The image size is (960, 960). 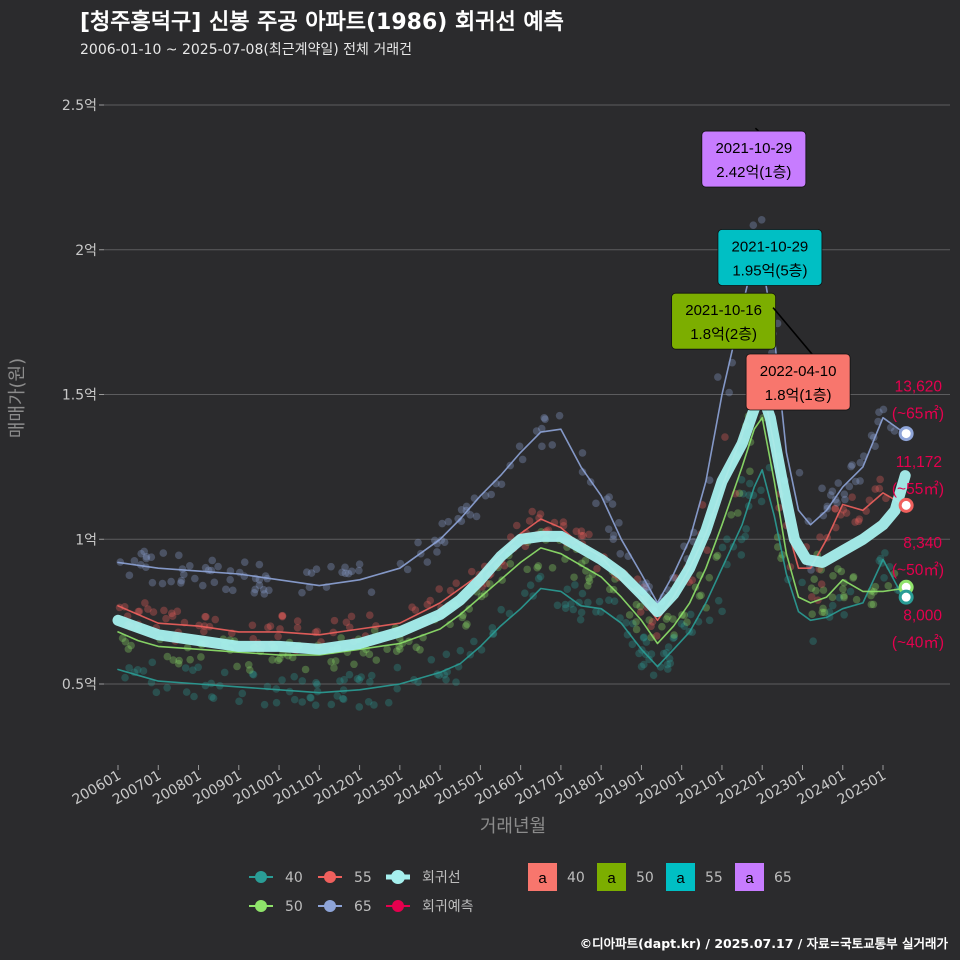 I want to click on legend-swatch-dot, so click(x=261, y=877).